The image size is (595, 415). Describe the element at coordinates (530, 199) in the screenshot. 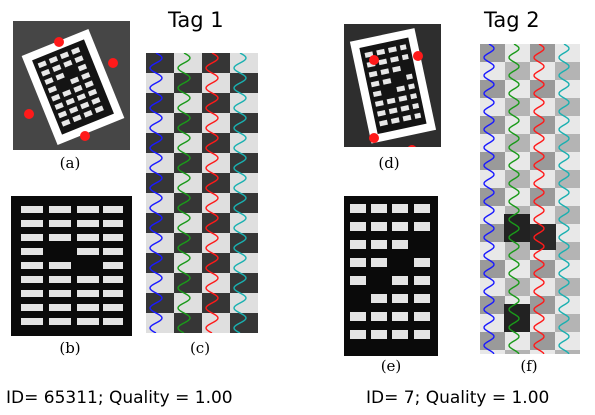

I see `tag2-profile-strip` at that location.